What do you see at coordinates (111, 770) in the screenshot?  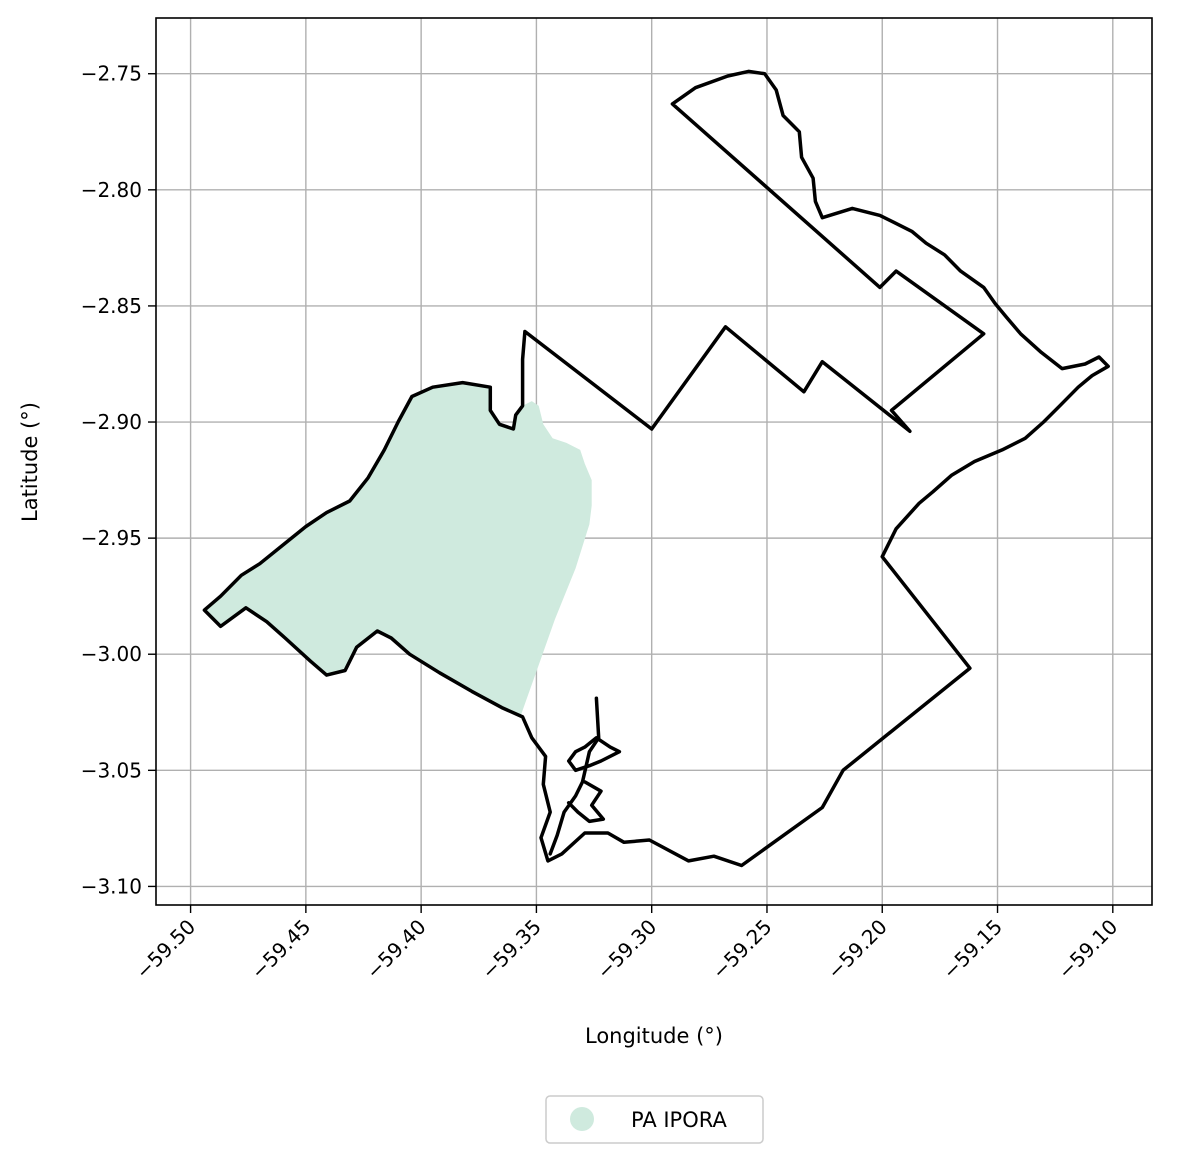 I see `y-tick-label: −3.05` at bounding box center [111, 770].